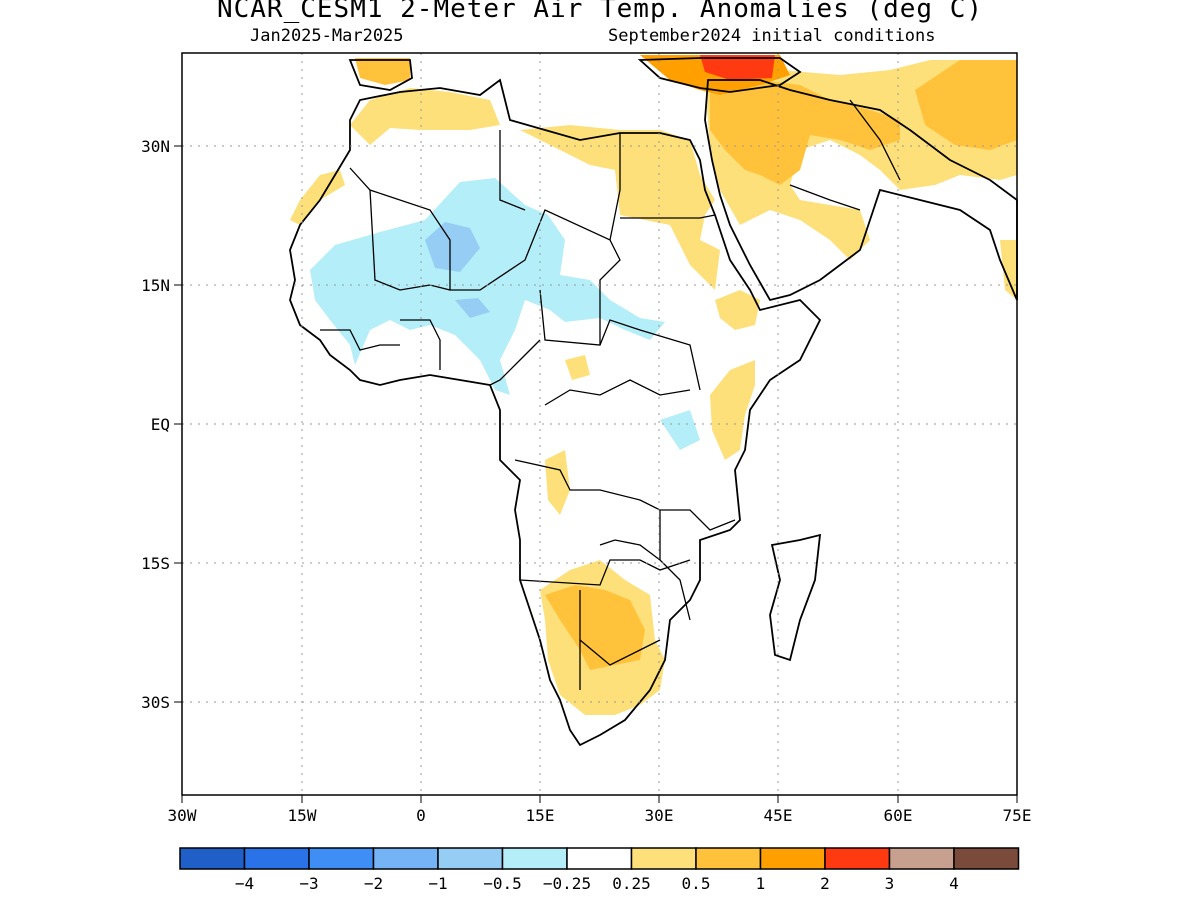  What do you see at coordinates (327, 36) in the screenshot?
I see `period-label: Jan2025-Mar2025` at bounding box center [327, 36].